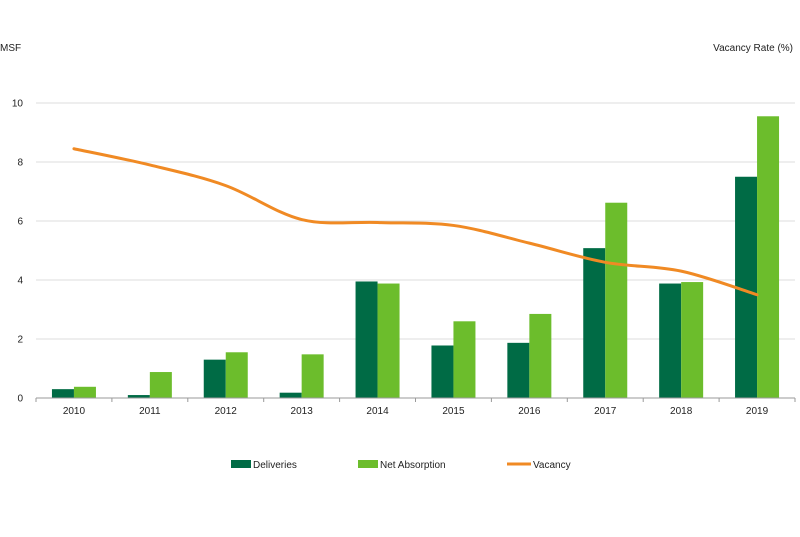 Image resolution: width=800 pixels, height=537 pixels. I want to click on legend: Deliveries Net Absorption Vacancy, so click(401, 465).